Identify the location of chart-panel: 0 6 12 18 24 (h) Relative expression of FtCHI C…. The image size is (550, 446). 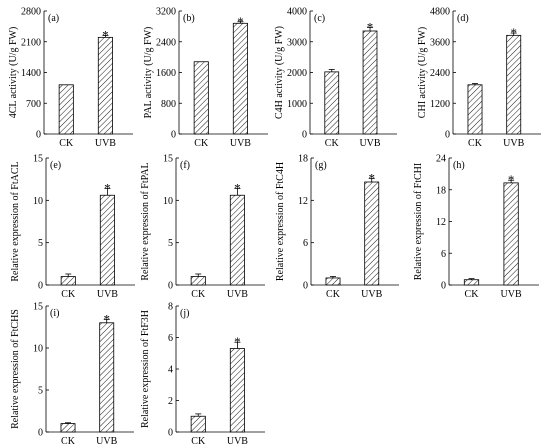
(476, 227).